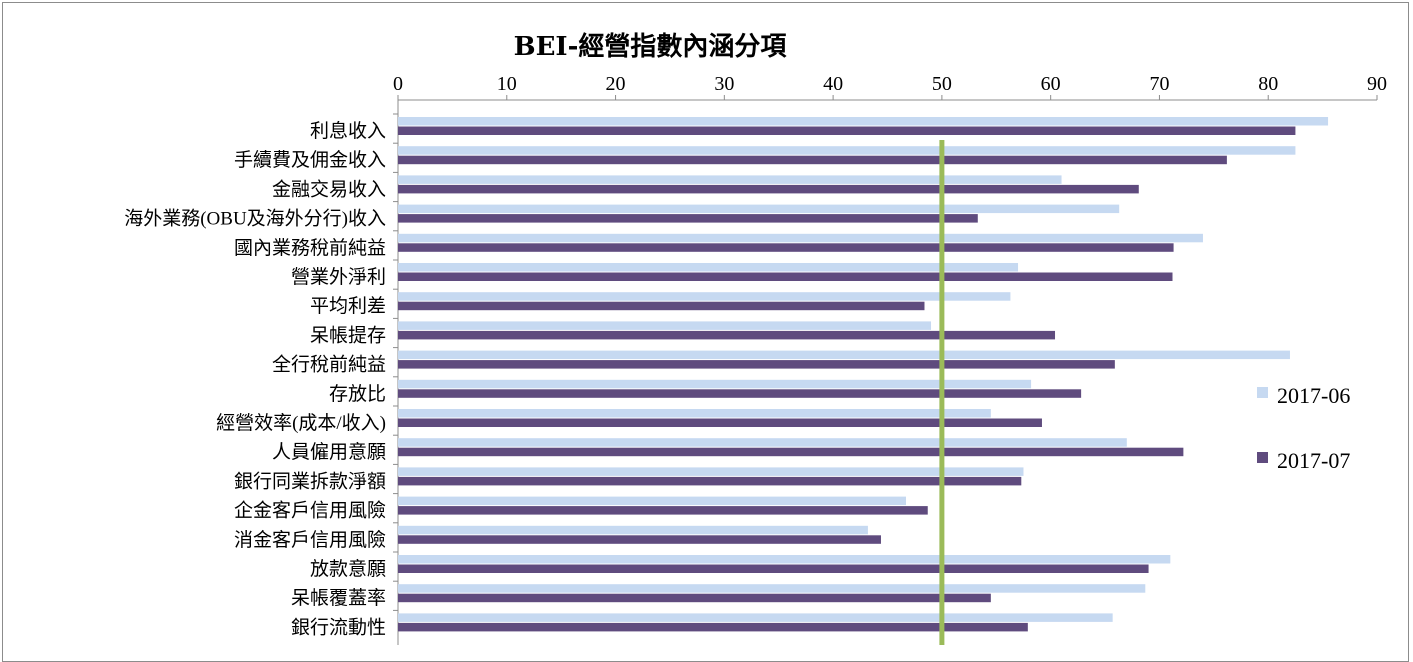 The image size is (1413, 662). I want to click on x-tick-label: 0, so click(398, 84).